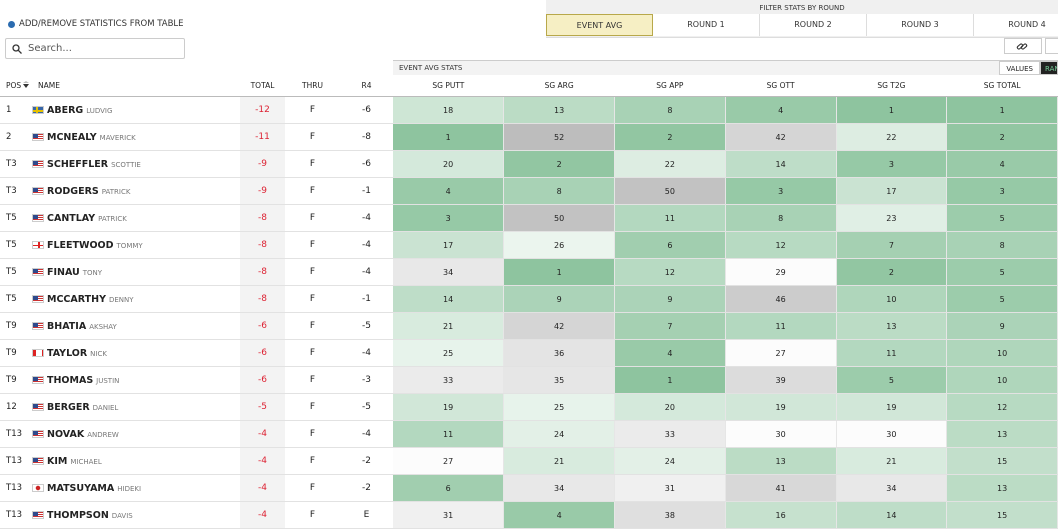 The image size is (1058, 529). I want to click on extra-button, so click(1051, 46).